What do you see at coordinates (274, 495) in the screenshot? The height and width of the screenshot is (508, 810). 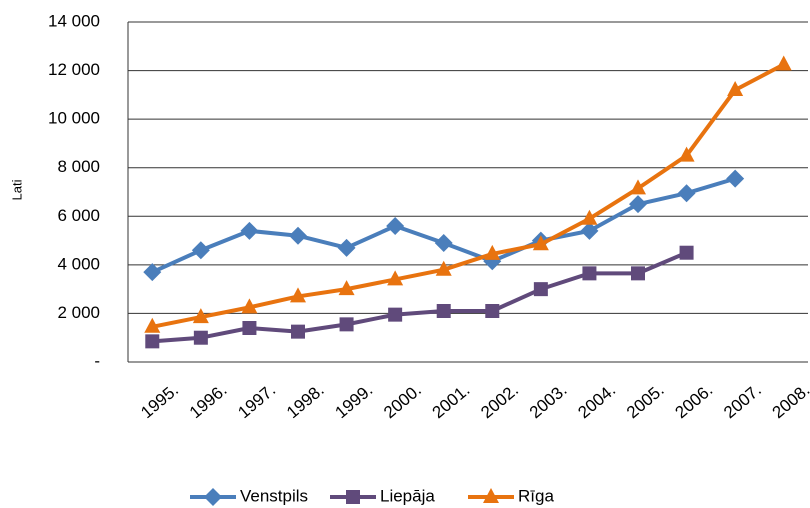 I see `legend-label: Venstpils` at bounding box center [274, 495].